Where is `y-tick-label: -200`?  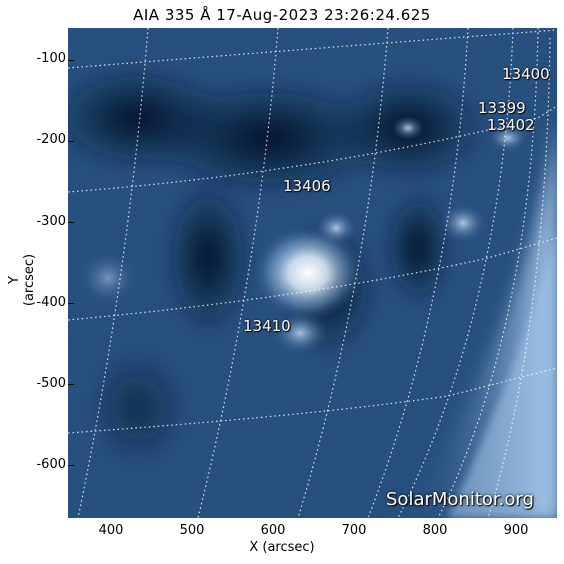
y-tick-label: -200 is located at coordinates (51, 139).